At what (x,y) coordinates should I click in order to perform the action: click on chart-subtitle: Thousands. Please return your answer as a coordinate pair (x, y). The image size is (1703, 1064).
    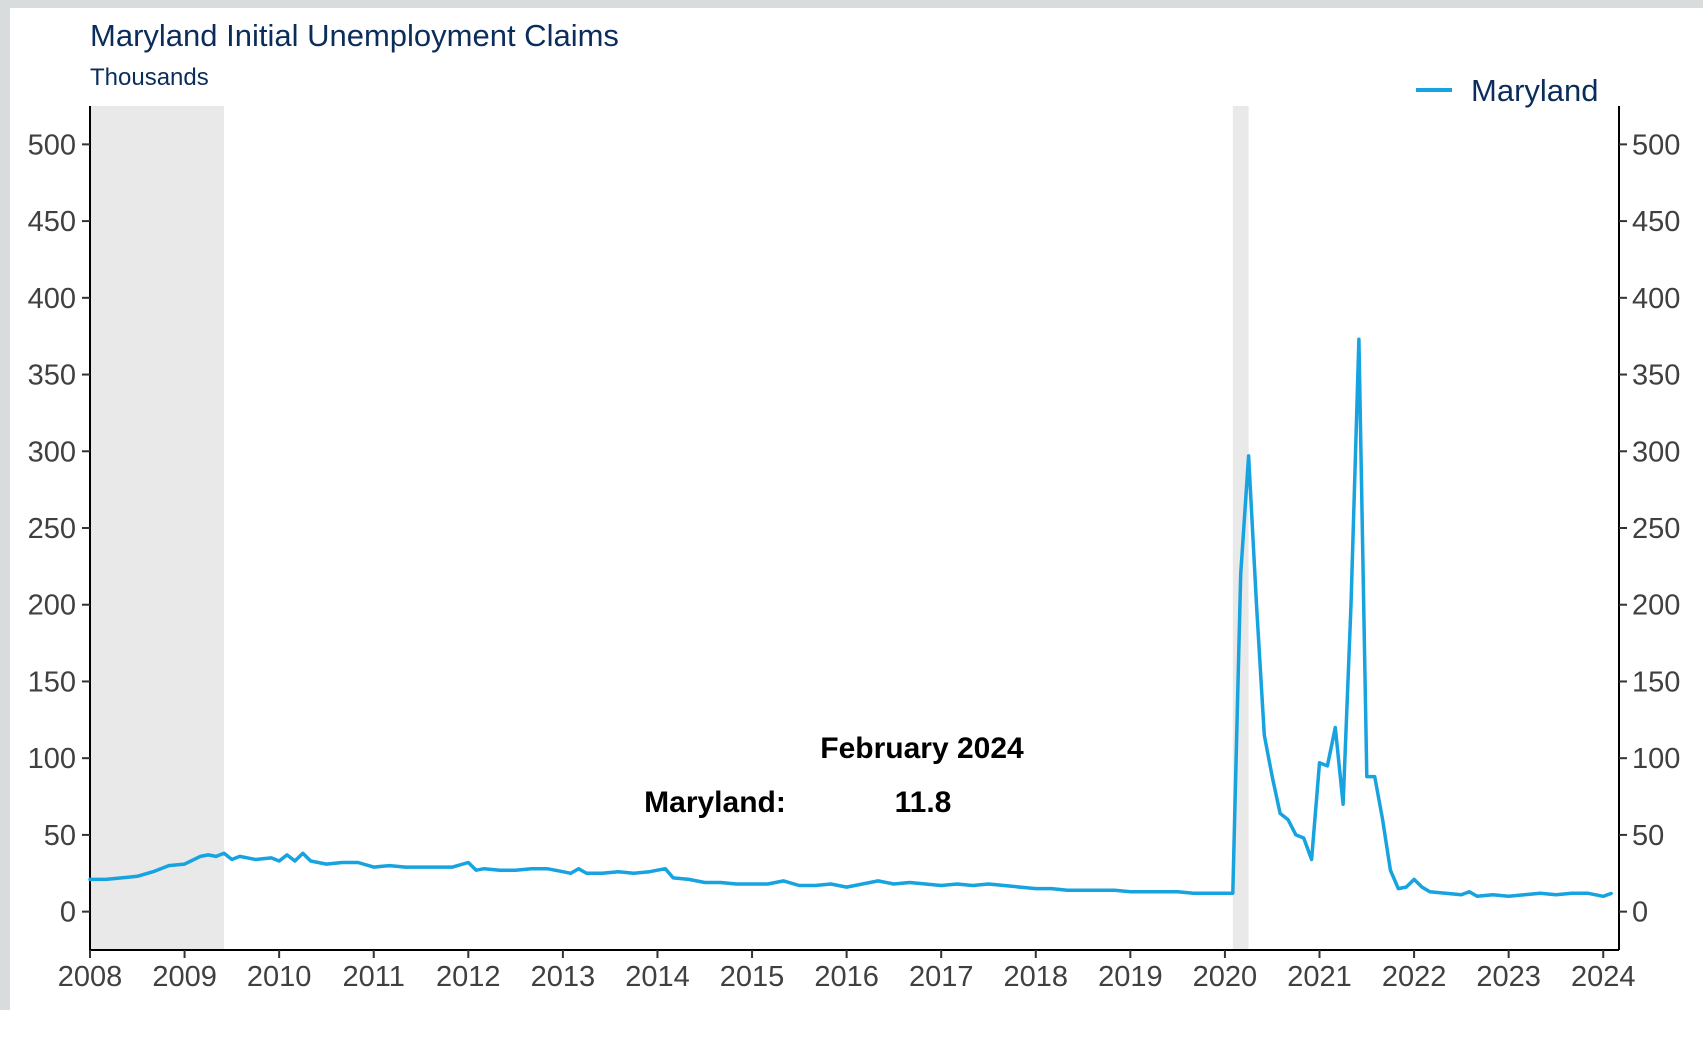
    Looking at the image, I should click on (149, 77).